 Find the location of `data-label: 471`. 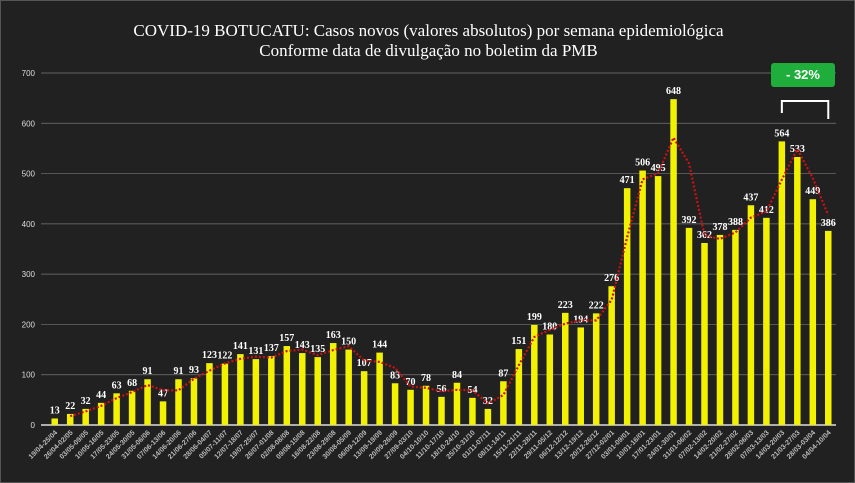

data-label: 471 is located at coordinates (627, 180).